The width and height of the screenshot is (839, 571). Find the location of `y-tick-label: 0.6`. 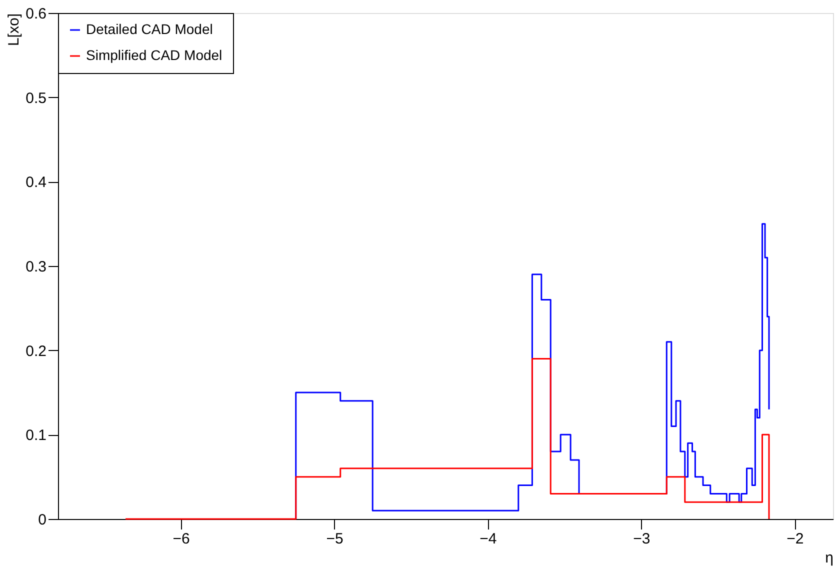

y-tick-label: 0.6 is located at coordinates (36, 14).